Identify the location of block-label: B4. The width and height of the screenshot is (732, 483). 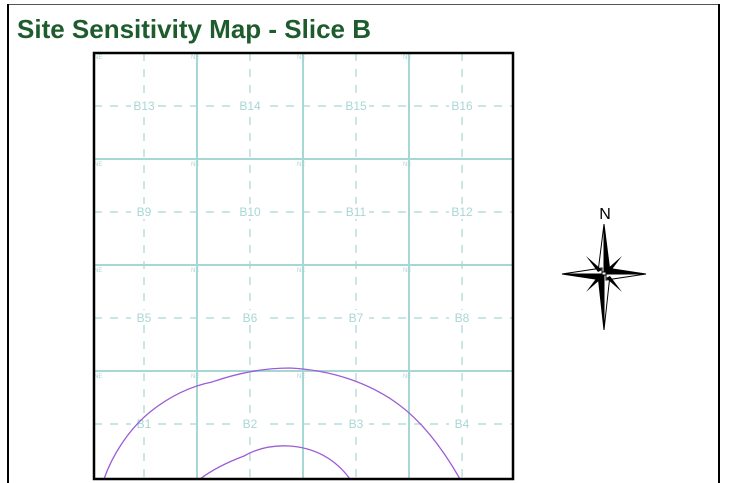
(462, 424).